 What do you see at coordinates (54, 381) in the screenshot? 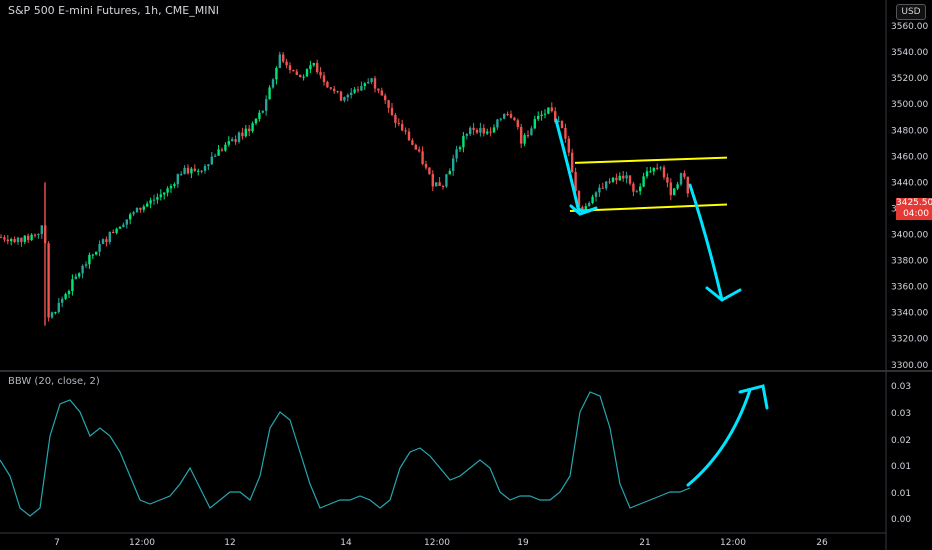
I see `indicator-title: BBW (20, close, 2)` at bounding box center [54, 381].